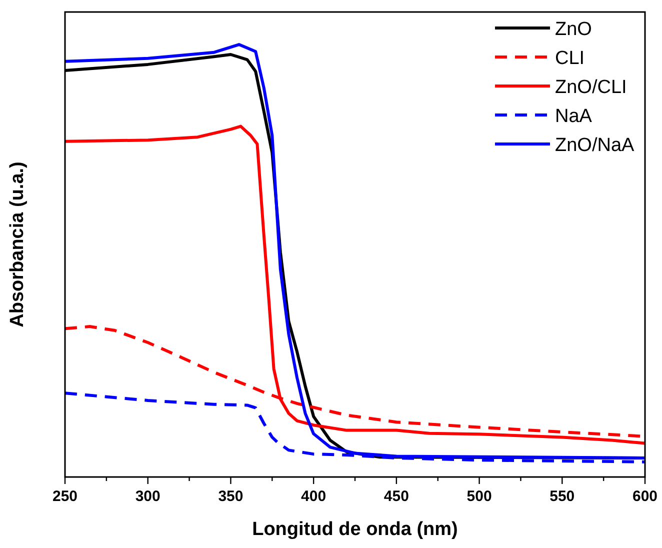  What do you see at coordinates (396, 496) in the screenshot?
I see `x-tick-label: 450` at bounding box center [396, 496].